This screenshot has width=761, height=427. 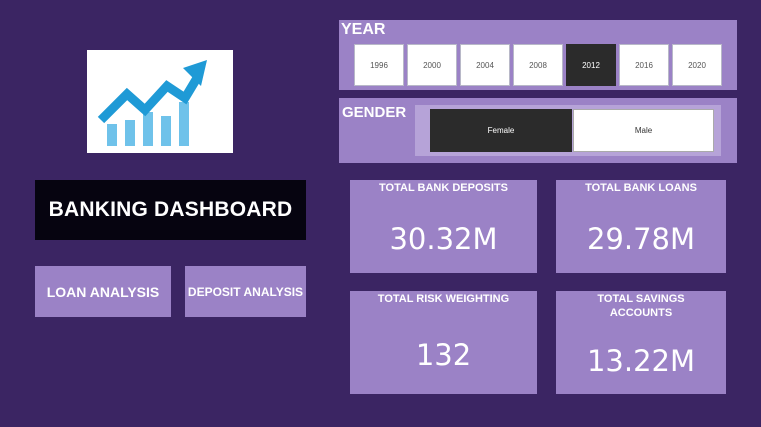 What do you see at coordinates (641, 188) in the screenshot?
I see `kpi-label: TOTAL BANK LOANS` at bounding box center [641, 188].